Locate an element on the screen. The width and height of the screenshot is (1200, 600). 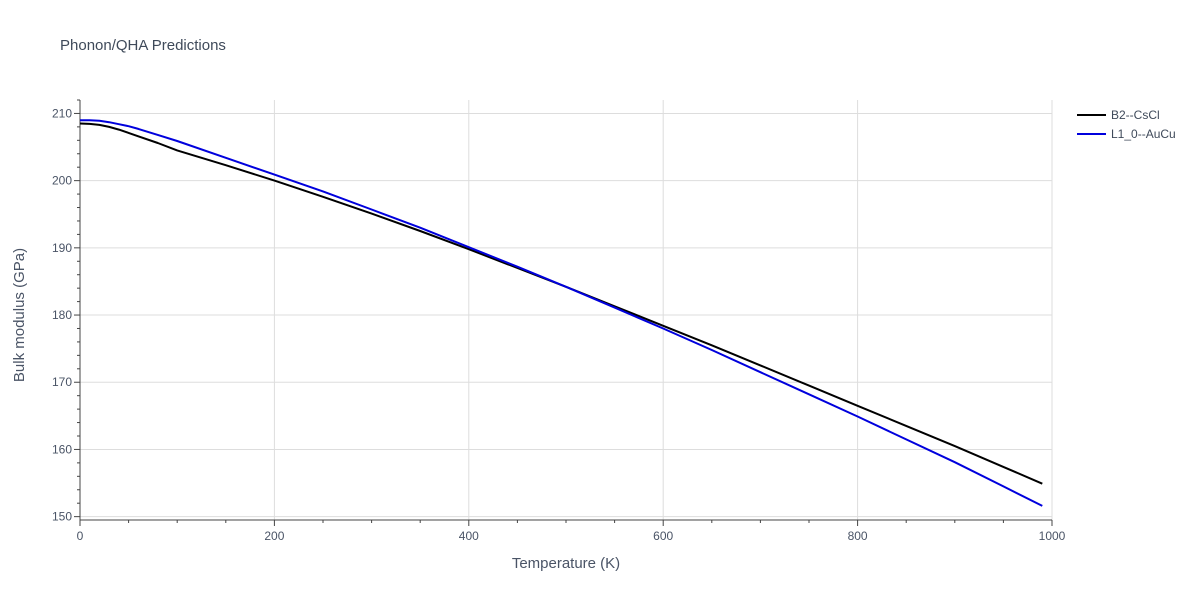
x-tick-labels: 0 200 400 600 800 1000 is located at coordinates (571, 536).